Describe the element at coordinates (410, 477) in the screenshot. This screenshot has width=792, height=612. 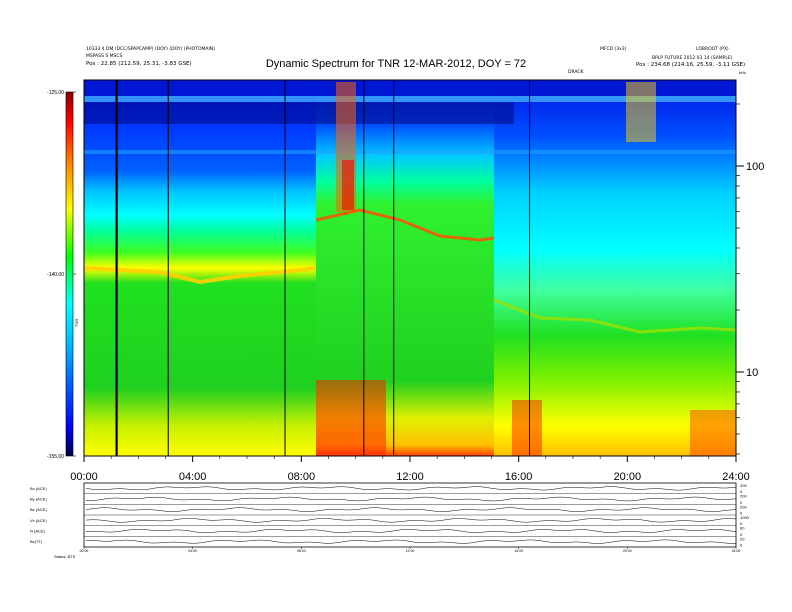
I see `time-tick-label: 12:00` at that location.